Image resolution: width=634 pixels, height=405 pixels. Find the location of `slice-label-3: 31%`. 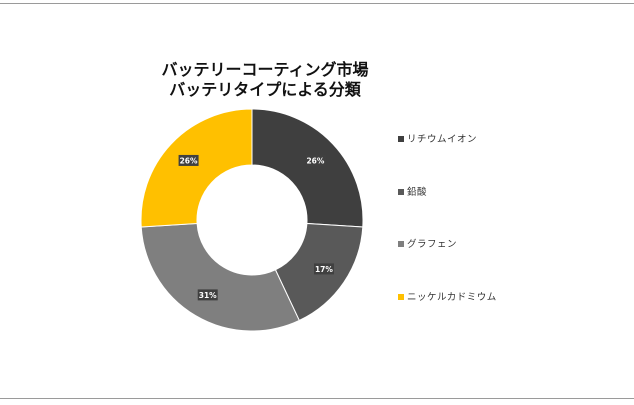

slice-label-3: 31% is located at coordinates (207, 295).